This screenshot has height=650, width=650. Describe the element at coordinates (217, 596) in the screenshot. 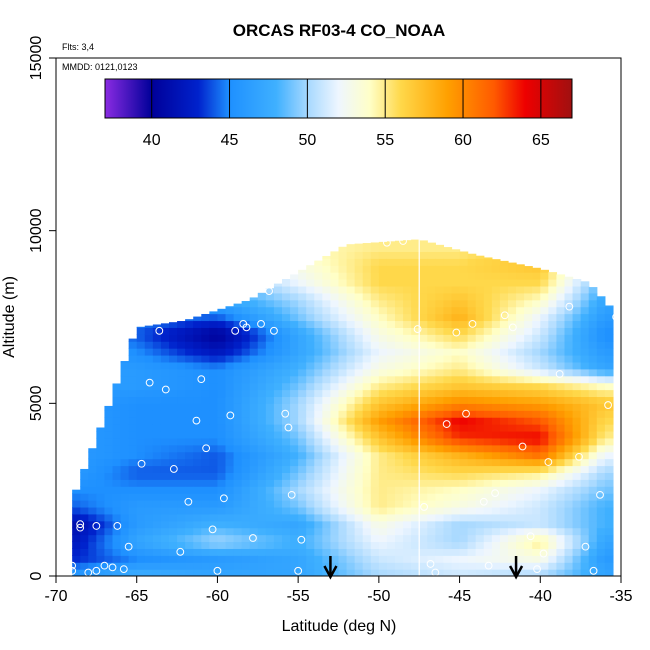

I see `x-tick-label: -60` at that location.